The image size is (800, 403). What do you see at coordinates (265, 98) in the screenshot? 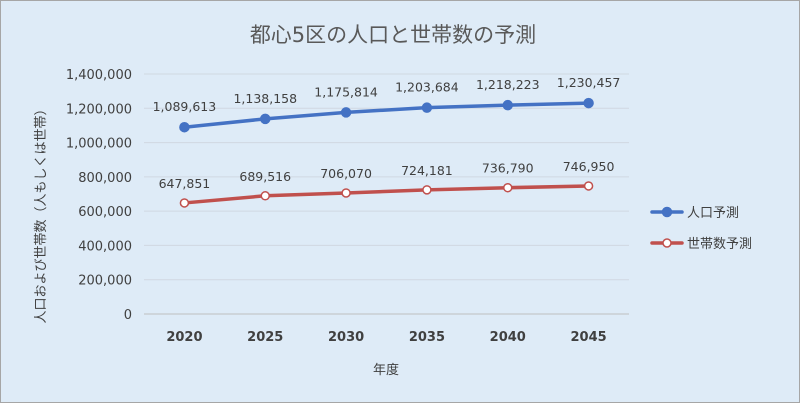
I see `data-label: 1,138,158` at bounding box center [265, 98].